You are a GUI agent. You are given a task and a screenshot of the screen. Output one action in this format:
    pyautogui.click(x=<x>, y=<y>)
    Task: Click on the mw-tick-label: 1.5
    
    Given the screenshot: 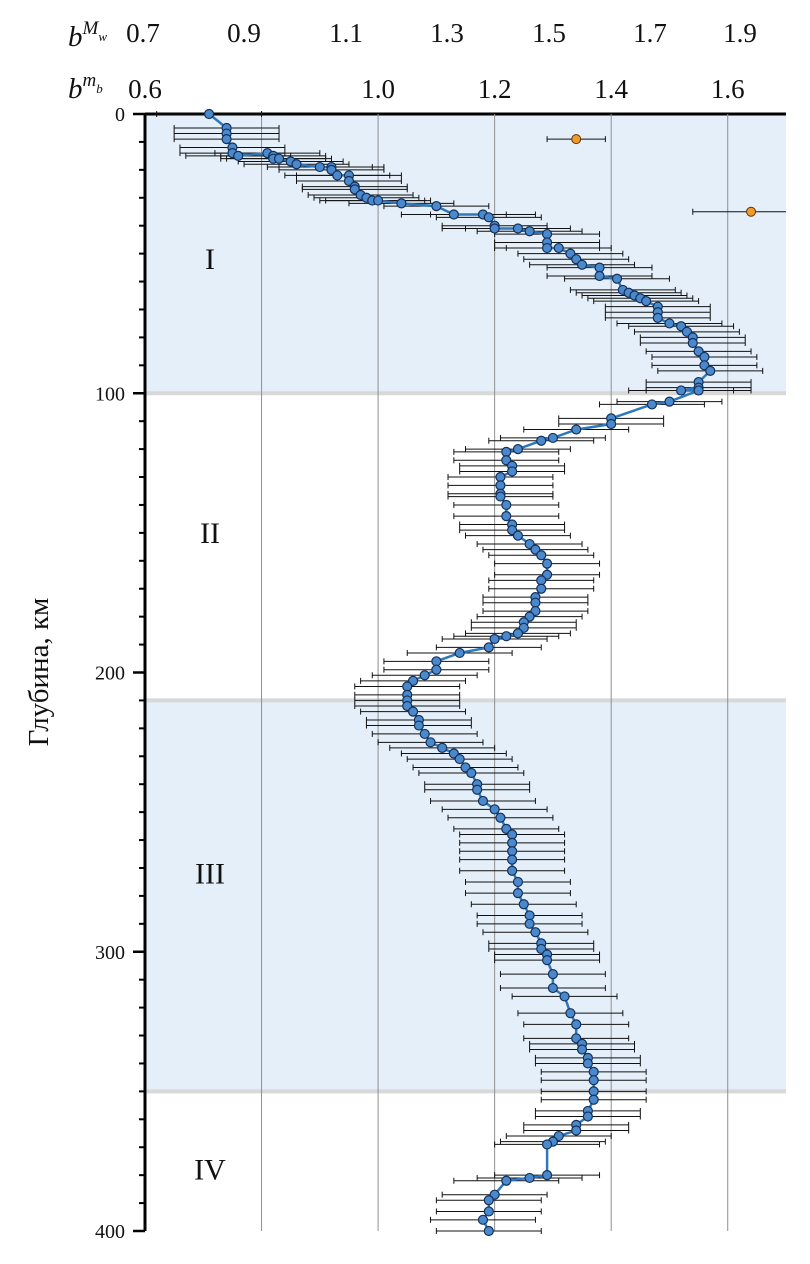 What is the action you would take?
    pyautogui.click(x=549, y=33)
    